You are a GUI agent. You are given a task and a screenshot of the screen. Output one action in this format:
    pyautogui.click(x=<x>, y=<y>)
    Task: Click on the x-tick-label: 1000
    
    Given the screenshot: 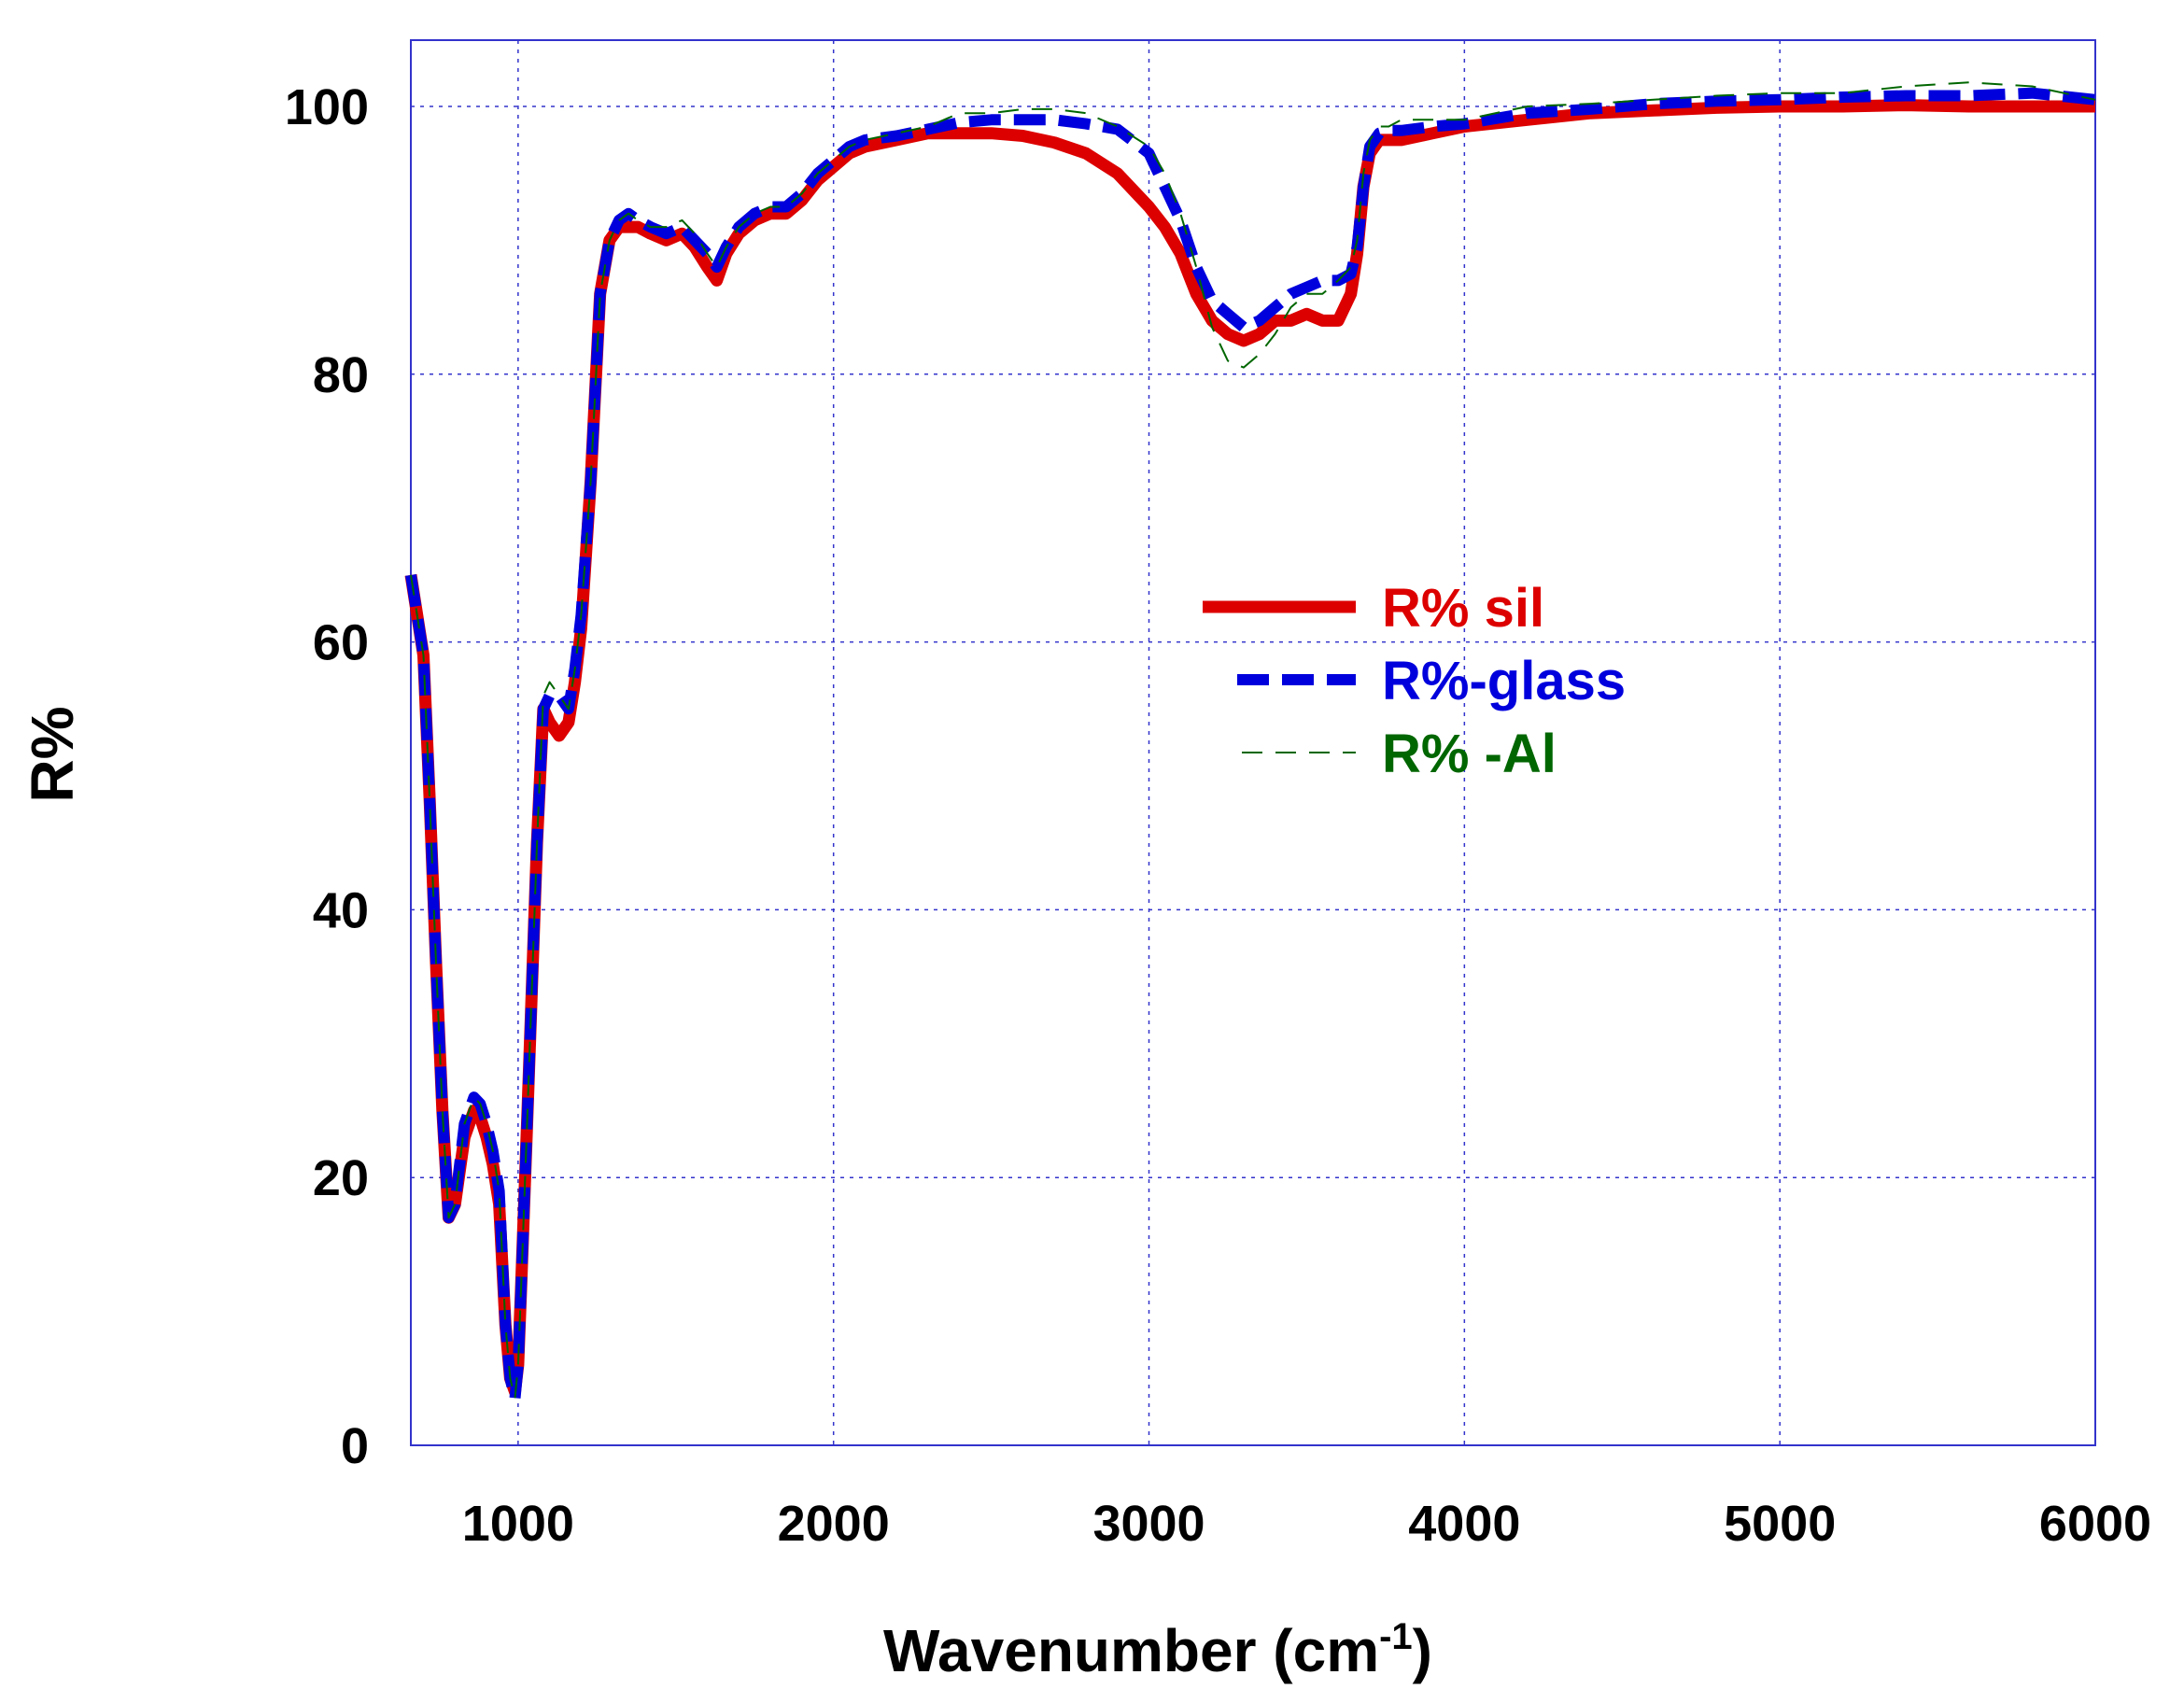 What is the action you would take?
    pyautogui.click(x=518, y=1524)
    